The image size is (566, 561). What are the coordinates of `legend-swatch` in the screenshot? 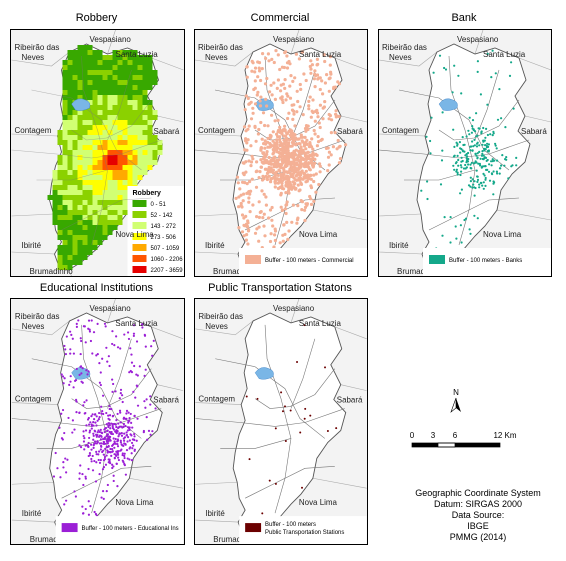 It's located at (253, 259).